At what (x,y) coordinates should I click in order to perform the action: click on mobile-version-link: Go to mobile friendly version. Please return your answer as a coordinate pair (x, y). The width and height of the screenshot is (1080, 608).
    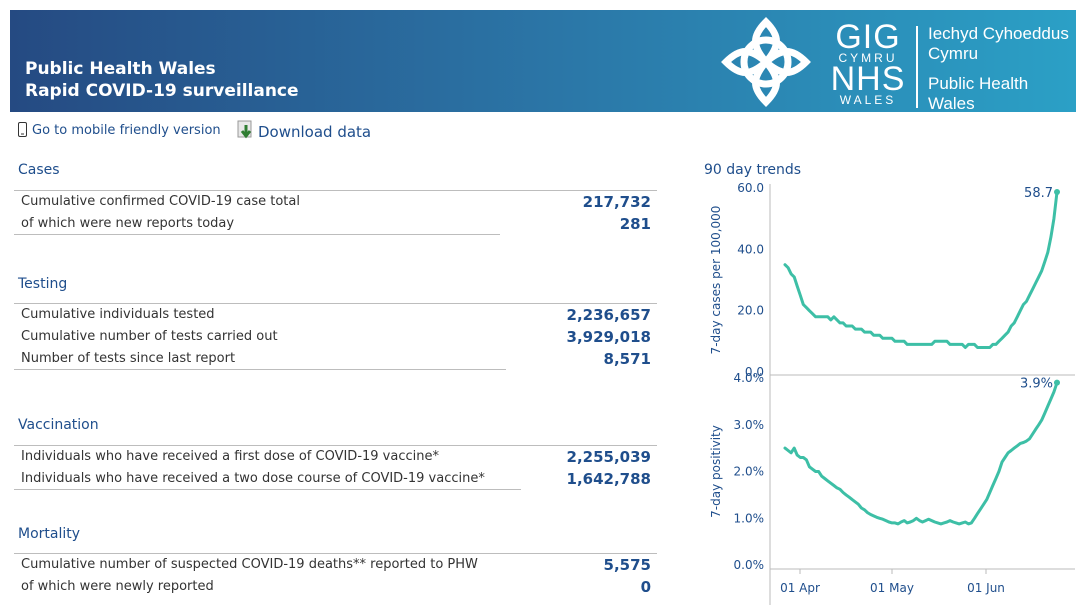
    Looking at the image, I should click on (119, 130).